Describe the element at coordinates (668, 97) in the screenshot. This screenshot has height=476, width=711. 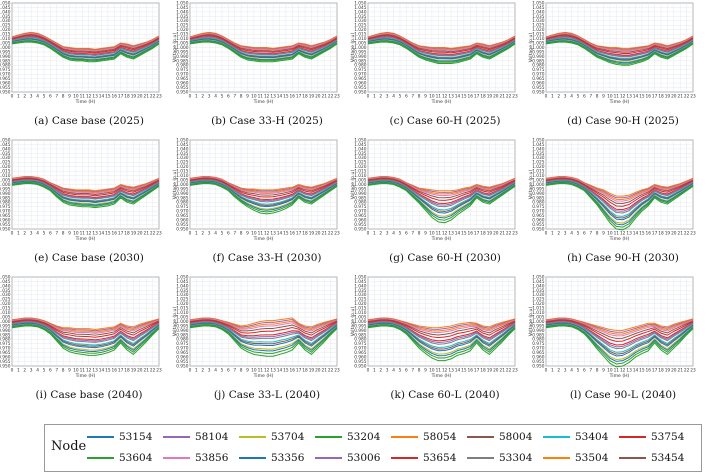
I see `x-tick-label: 19` at that location.